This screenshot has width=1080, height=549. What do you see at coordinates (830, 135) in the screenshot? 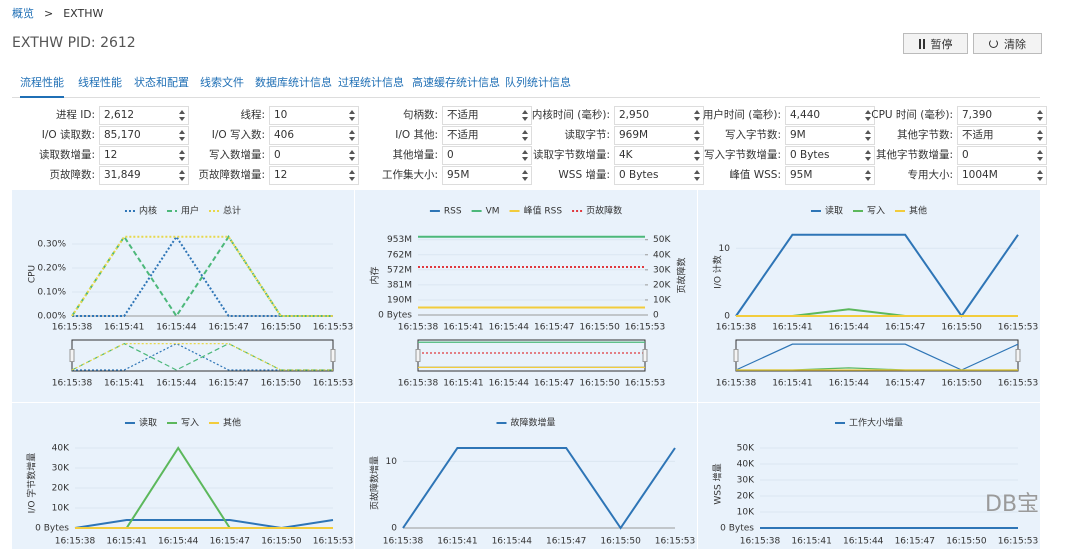
I see `field-input: 9M` at bounding box center [830, 135].